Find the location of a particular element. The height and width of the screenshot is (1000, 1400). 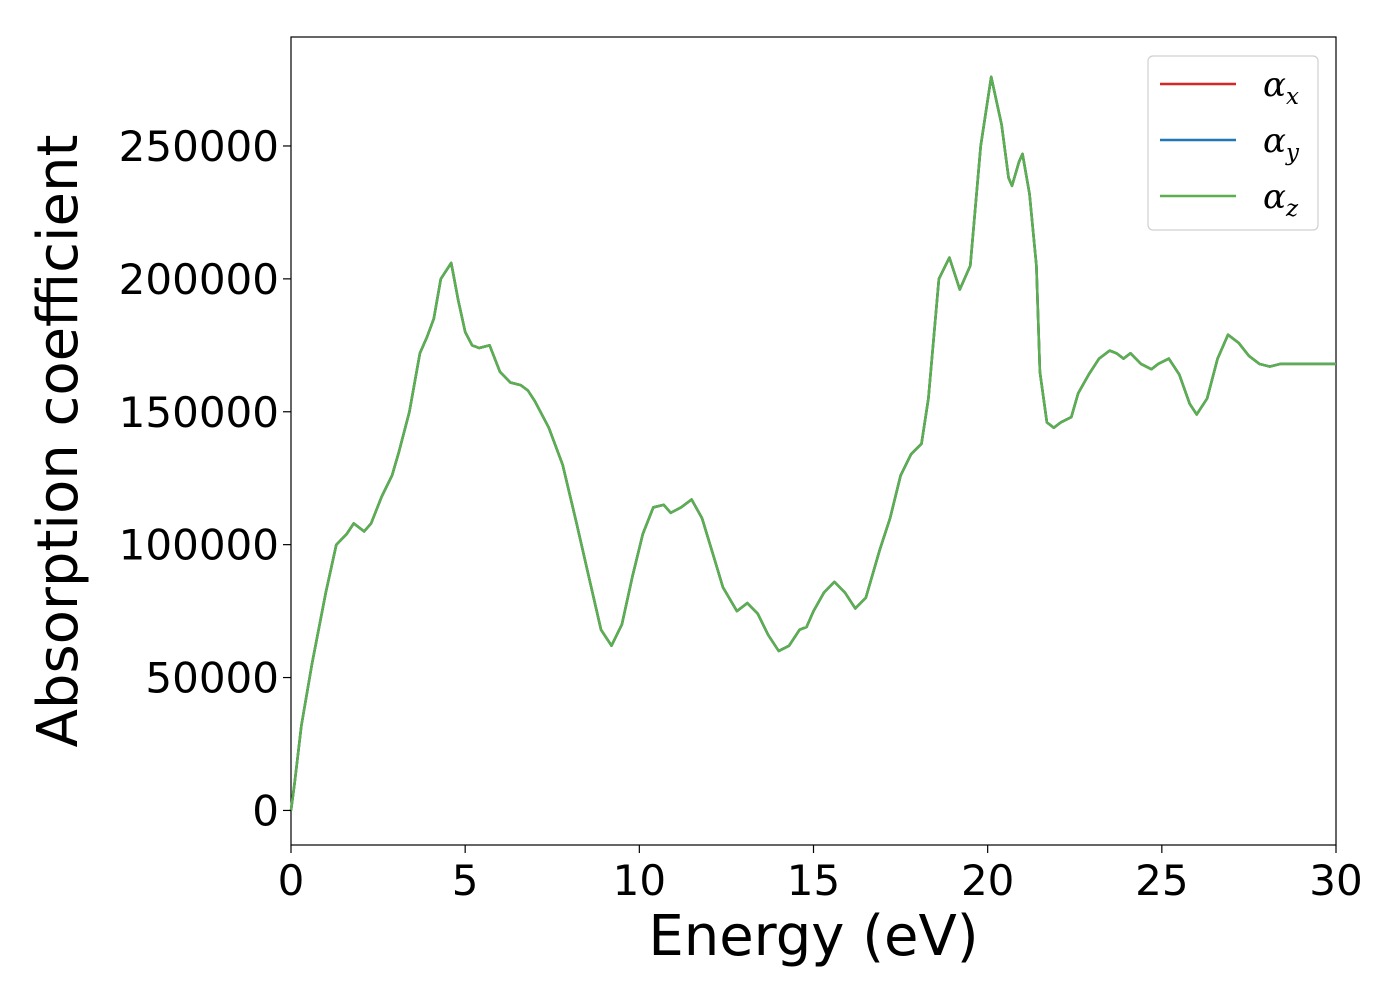

x-tick-label: 0 is located at coordinates (291, 880).